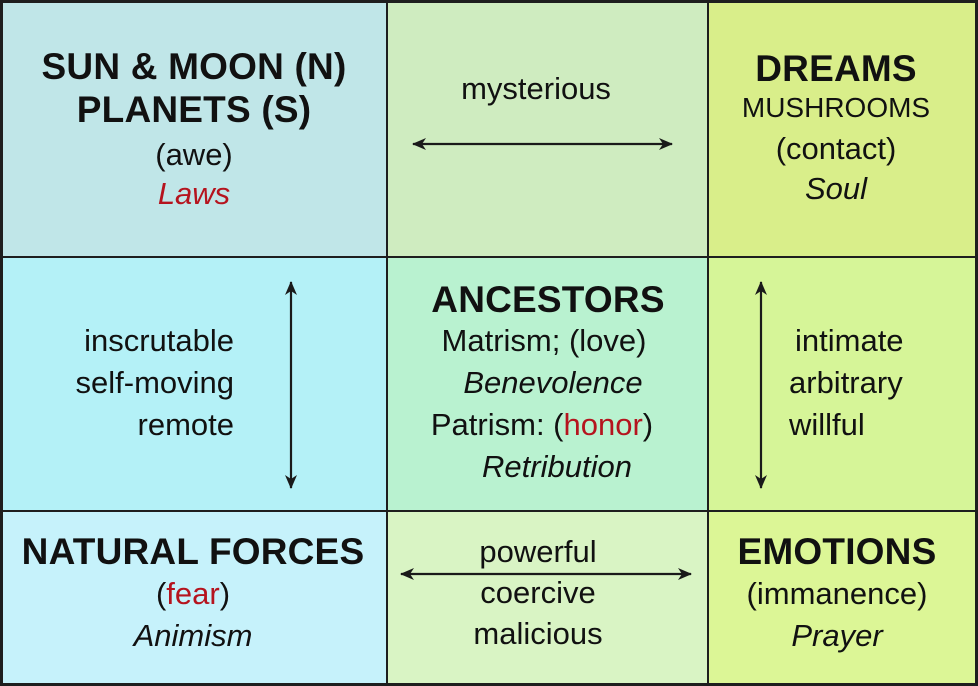 This screenshot has width=978, height=686. I want to click on ancestors-title: ANCESTORS, so click(548, 299).